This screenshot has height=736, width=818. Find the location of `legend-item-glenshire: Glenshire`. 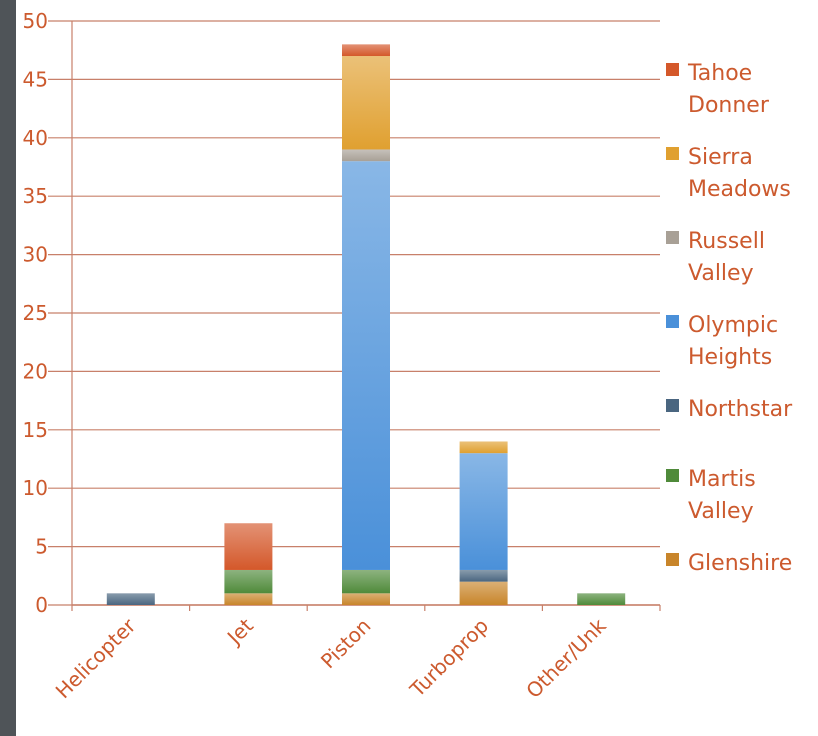

legend-item-glenshire: Glenshire is located at coordinates (729, 563).